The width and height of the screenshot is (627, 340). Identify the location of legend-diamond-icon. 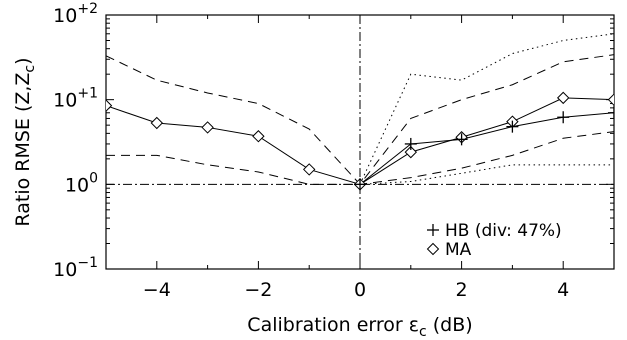
(433, 249).